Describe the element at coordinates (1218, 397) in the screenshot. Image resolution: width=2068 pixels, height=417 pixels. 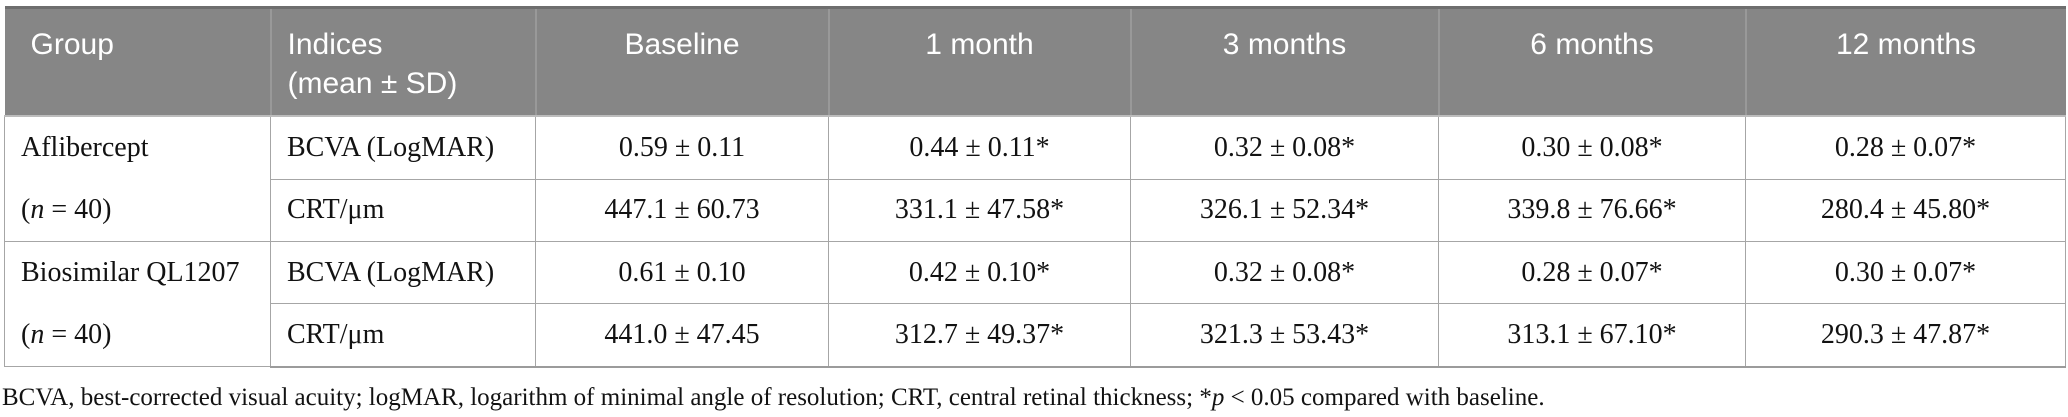
I see `footnote-p-symbol: p` at that location.